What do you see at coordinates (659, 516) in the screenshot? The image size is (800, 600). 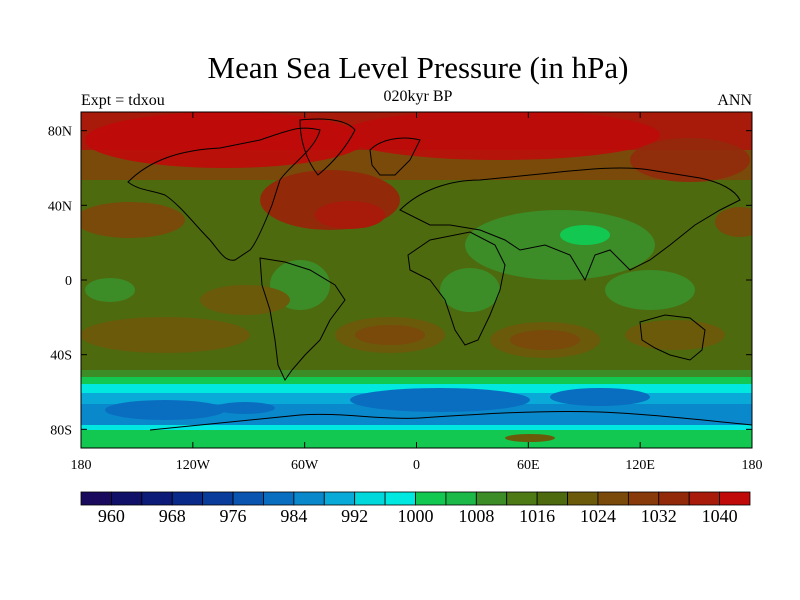 I see `colorbar-label: 1032` at bounding box center [659, 516].